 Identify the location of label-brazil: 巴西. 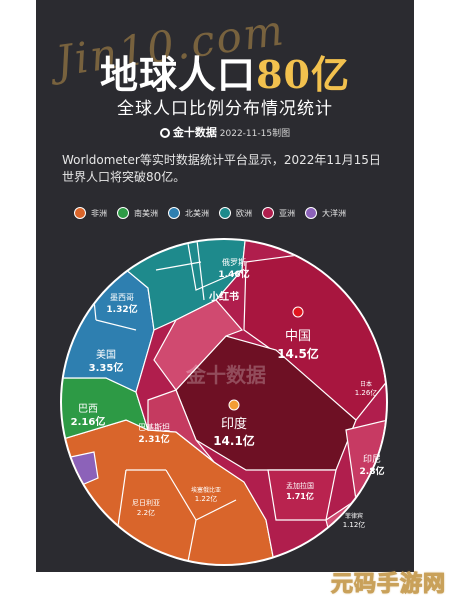
(88, 409).